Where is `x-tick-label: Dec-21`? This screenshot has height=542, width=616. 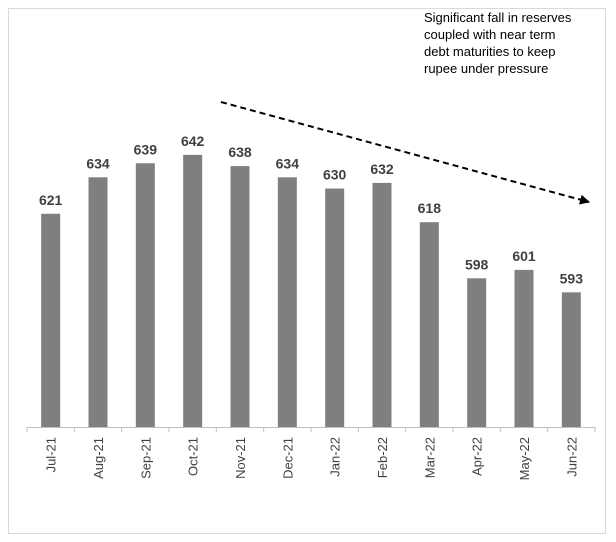
x-tick-label: Dec-21 is located at coordinates (287, 458).